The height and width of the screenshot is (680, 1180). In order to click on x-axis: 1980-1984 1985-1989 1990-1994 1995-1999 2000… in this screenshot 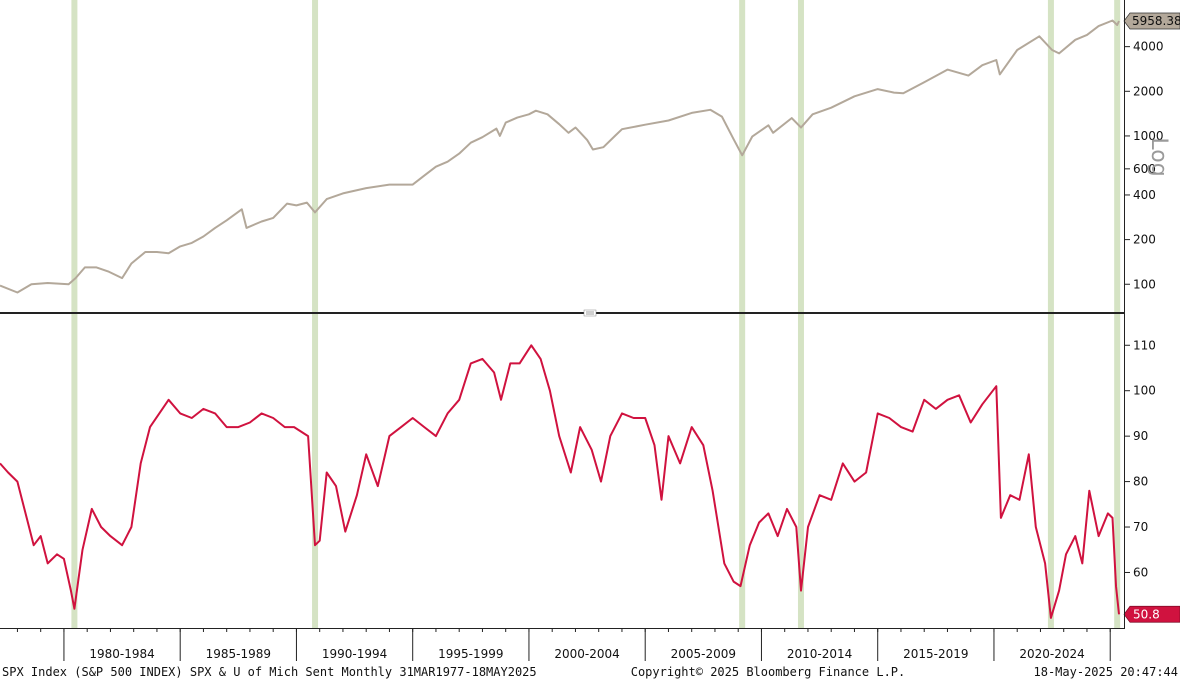, I will do `click(563, 644)`.